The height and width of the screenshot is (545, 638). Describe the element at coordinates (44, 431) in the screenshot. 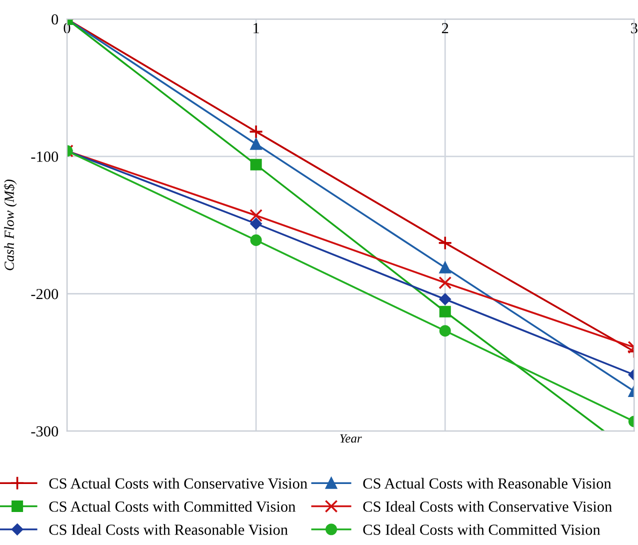

I see `y-tick-label: -300` at that location.